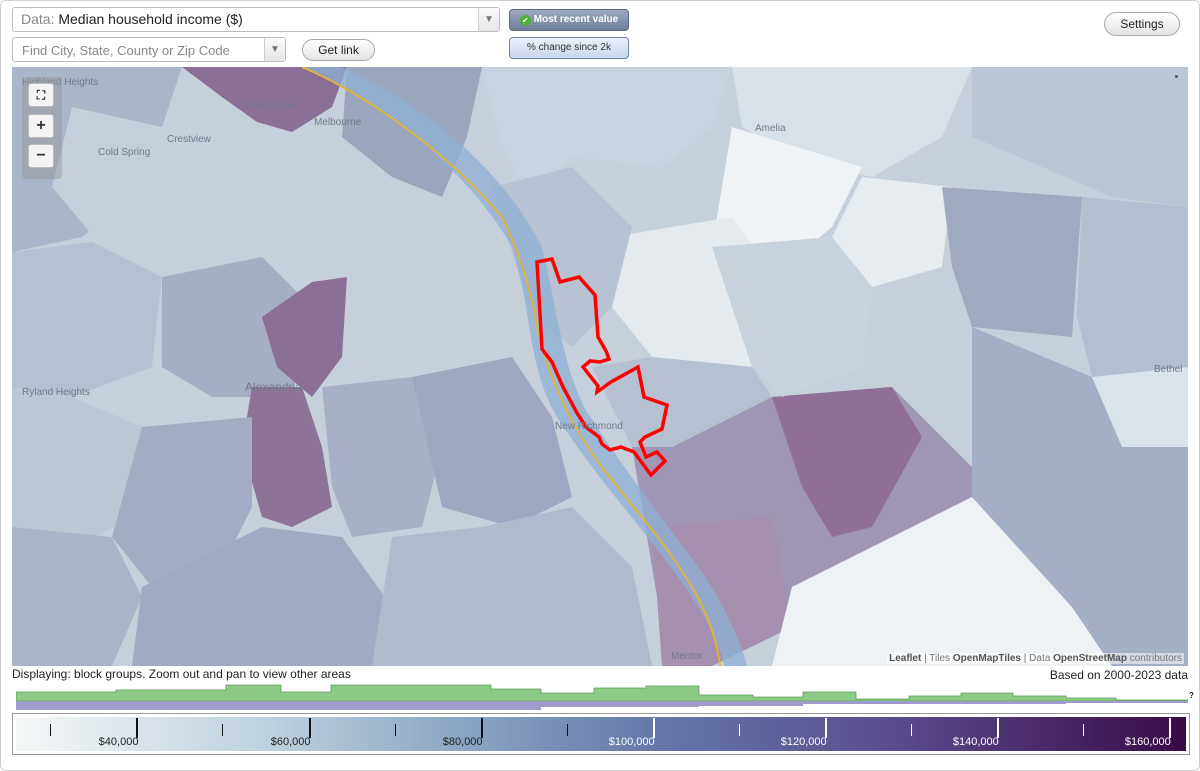 The width and height of the screenshot is (1200, 771). What do you see at coordinates (41, 95) in the screenshot?
I see `fullscreen-icon: ⛶` at bounding box center [41, 95].